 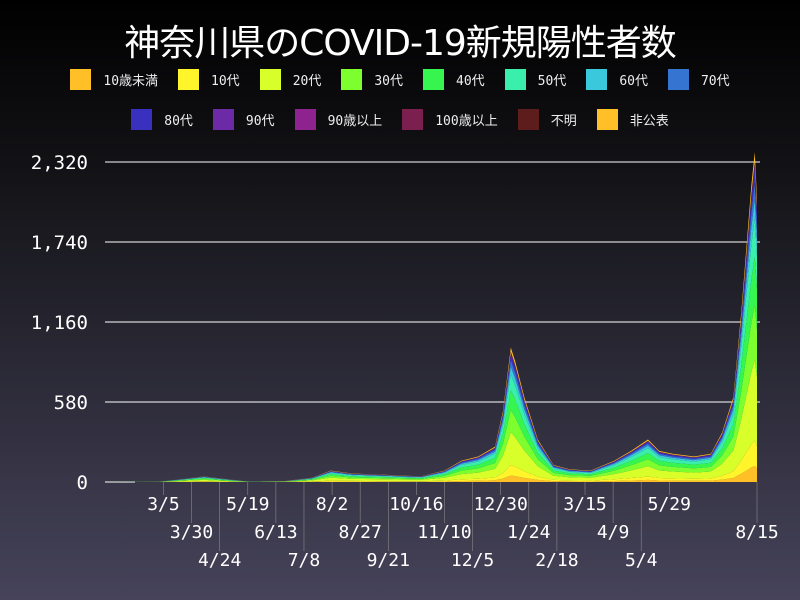 I want to click on x-tick-label: 2/18, so click(x=556, y=560).